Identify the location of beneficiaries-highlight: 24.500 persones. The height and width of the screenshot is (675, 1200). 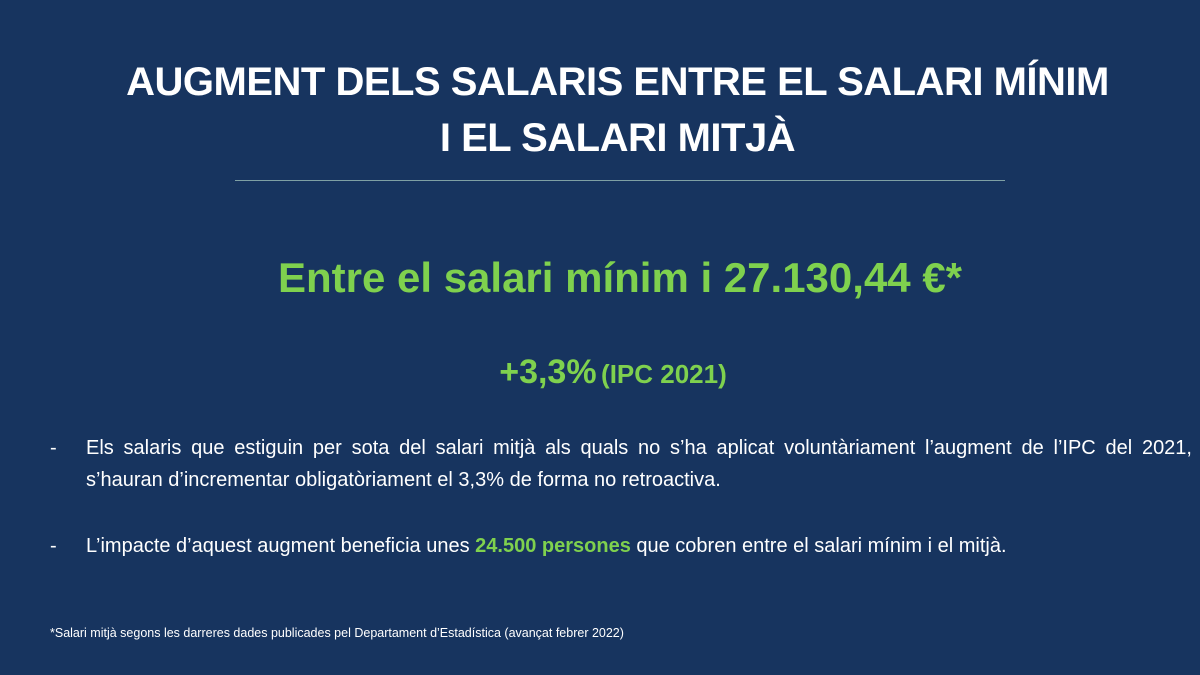
(553, 546).